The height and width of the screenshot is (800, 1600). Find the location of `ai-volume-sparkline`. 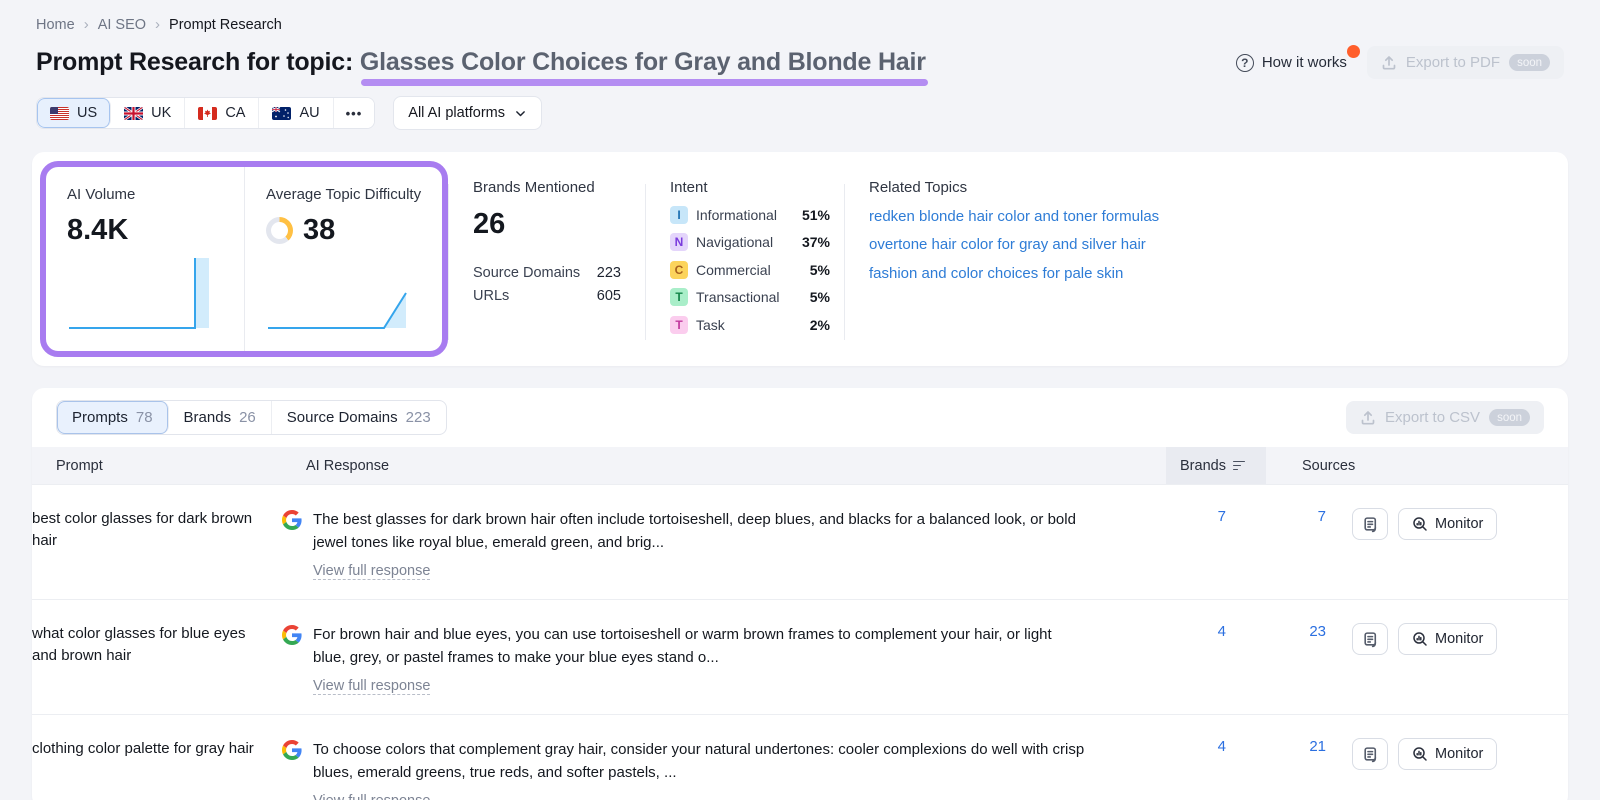

ai-volume-sparkline is located at coordinates (139, 293).